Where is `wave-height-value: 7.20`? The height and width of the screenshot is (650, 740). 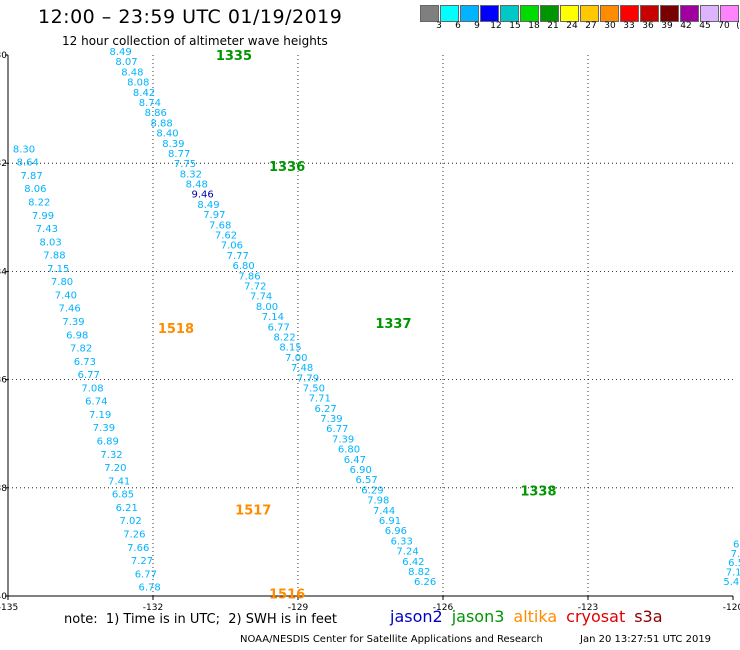
wave-height-value: 7.20 is located at coordinates (115, 468).